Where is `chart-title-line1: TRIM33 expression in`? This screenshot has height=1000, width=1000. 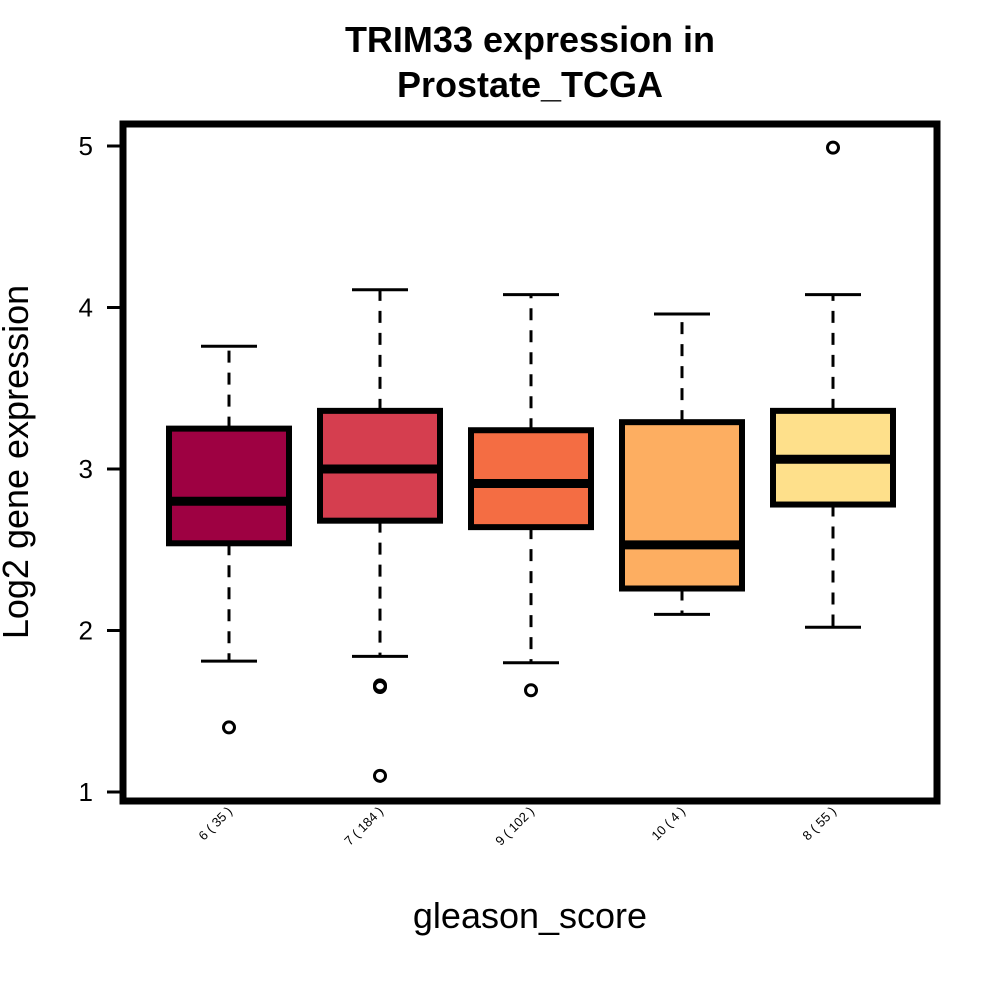 chart-title-line1: TRIM33 expression in is located at coordinates (530, 39).